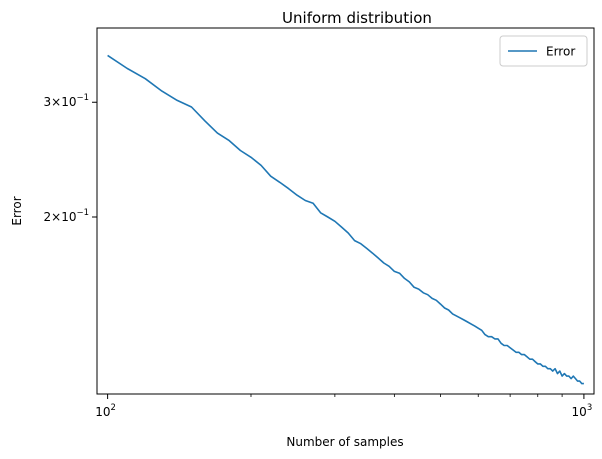 The height and width of the screenshot is (459, 602). Describe the element at coordinates (357, 18) in the screenshot. I see `chart-title: Uniform distribution` at that location.